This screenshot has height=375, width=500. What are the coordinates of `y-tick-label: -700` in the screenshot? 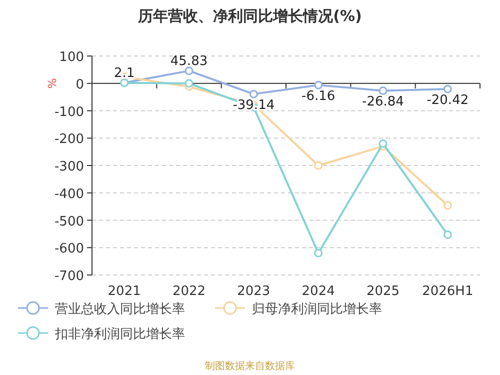 It's located at (69, 276).